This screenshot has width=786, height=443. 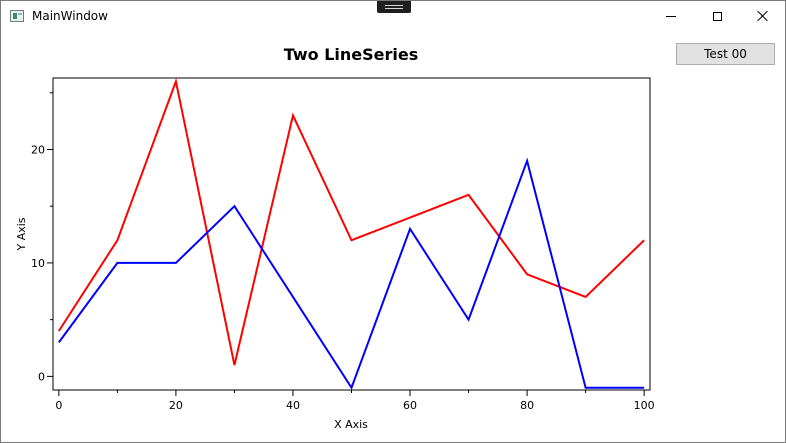 I want to click on y-axis: 0 10 20, so click(x=42, y=237).